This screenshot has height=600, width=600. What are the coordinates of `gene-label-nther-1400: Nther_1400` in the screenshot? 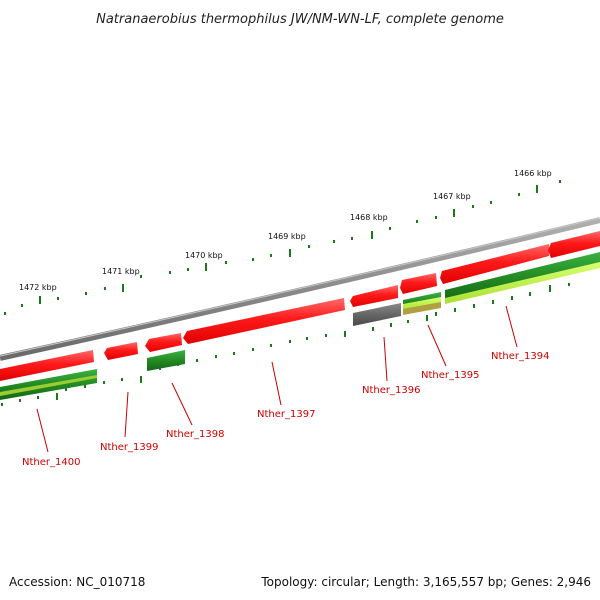 It's located at (51, 462).